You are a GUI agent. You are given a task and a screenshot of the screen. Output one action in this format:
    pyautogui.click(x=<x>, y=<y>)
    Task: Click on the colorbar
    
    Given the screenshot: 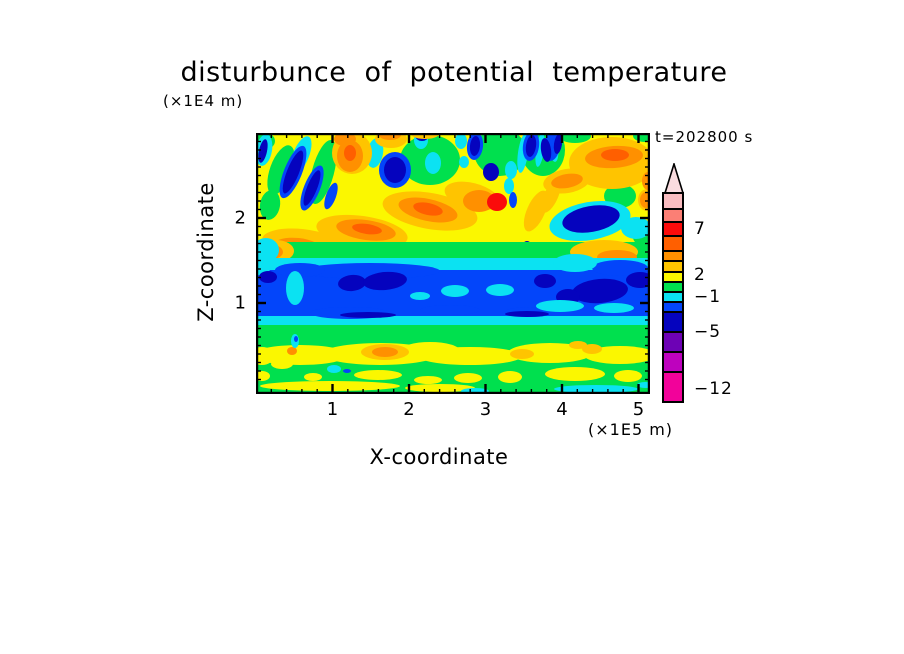 What is the action you would take?
    pyautogui.click(x=673, y=297)
    